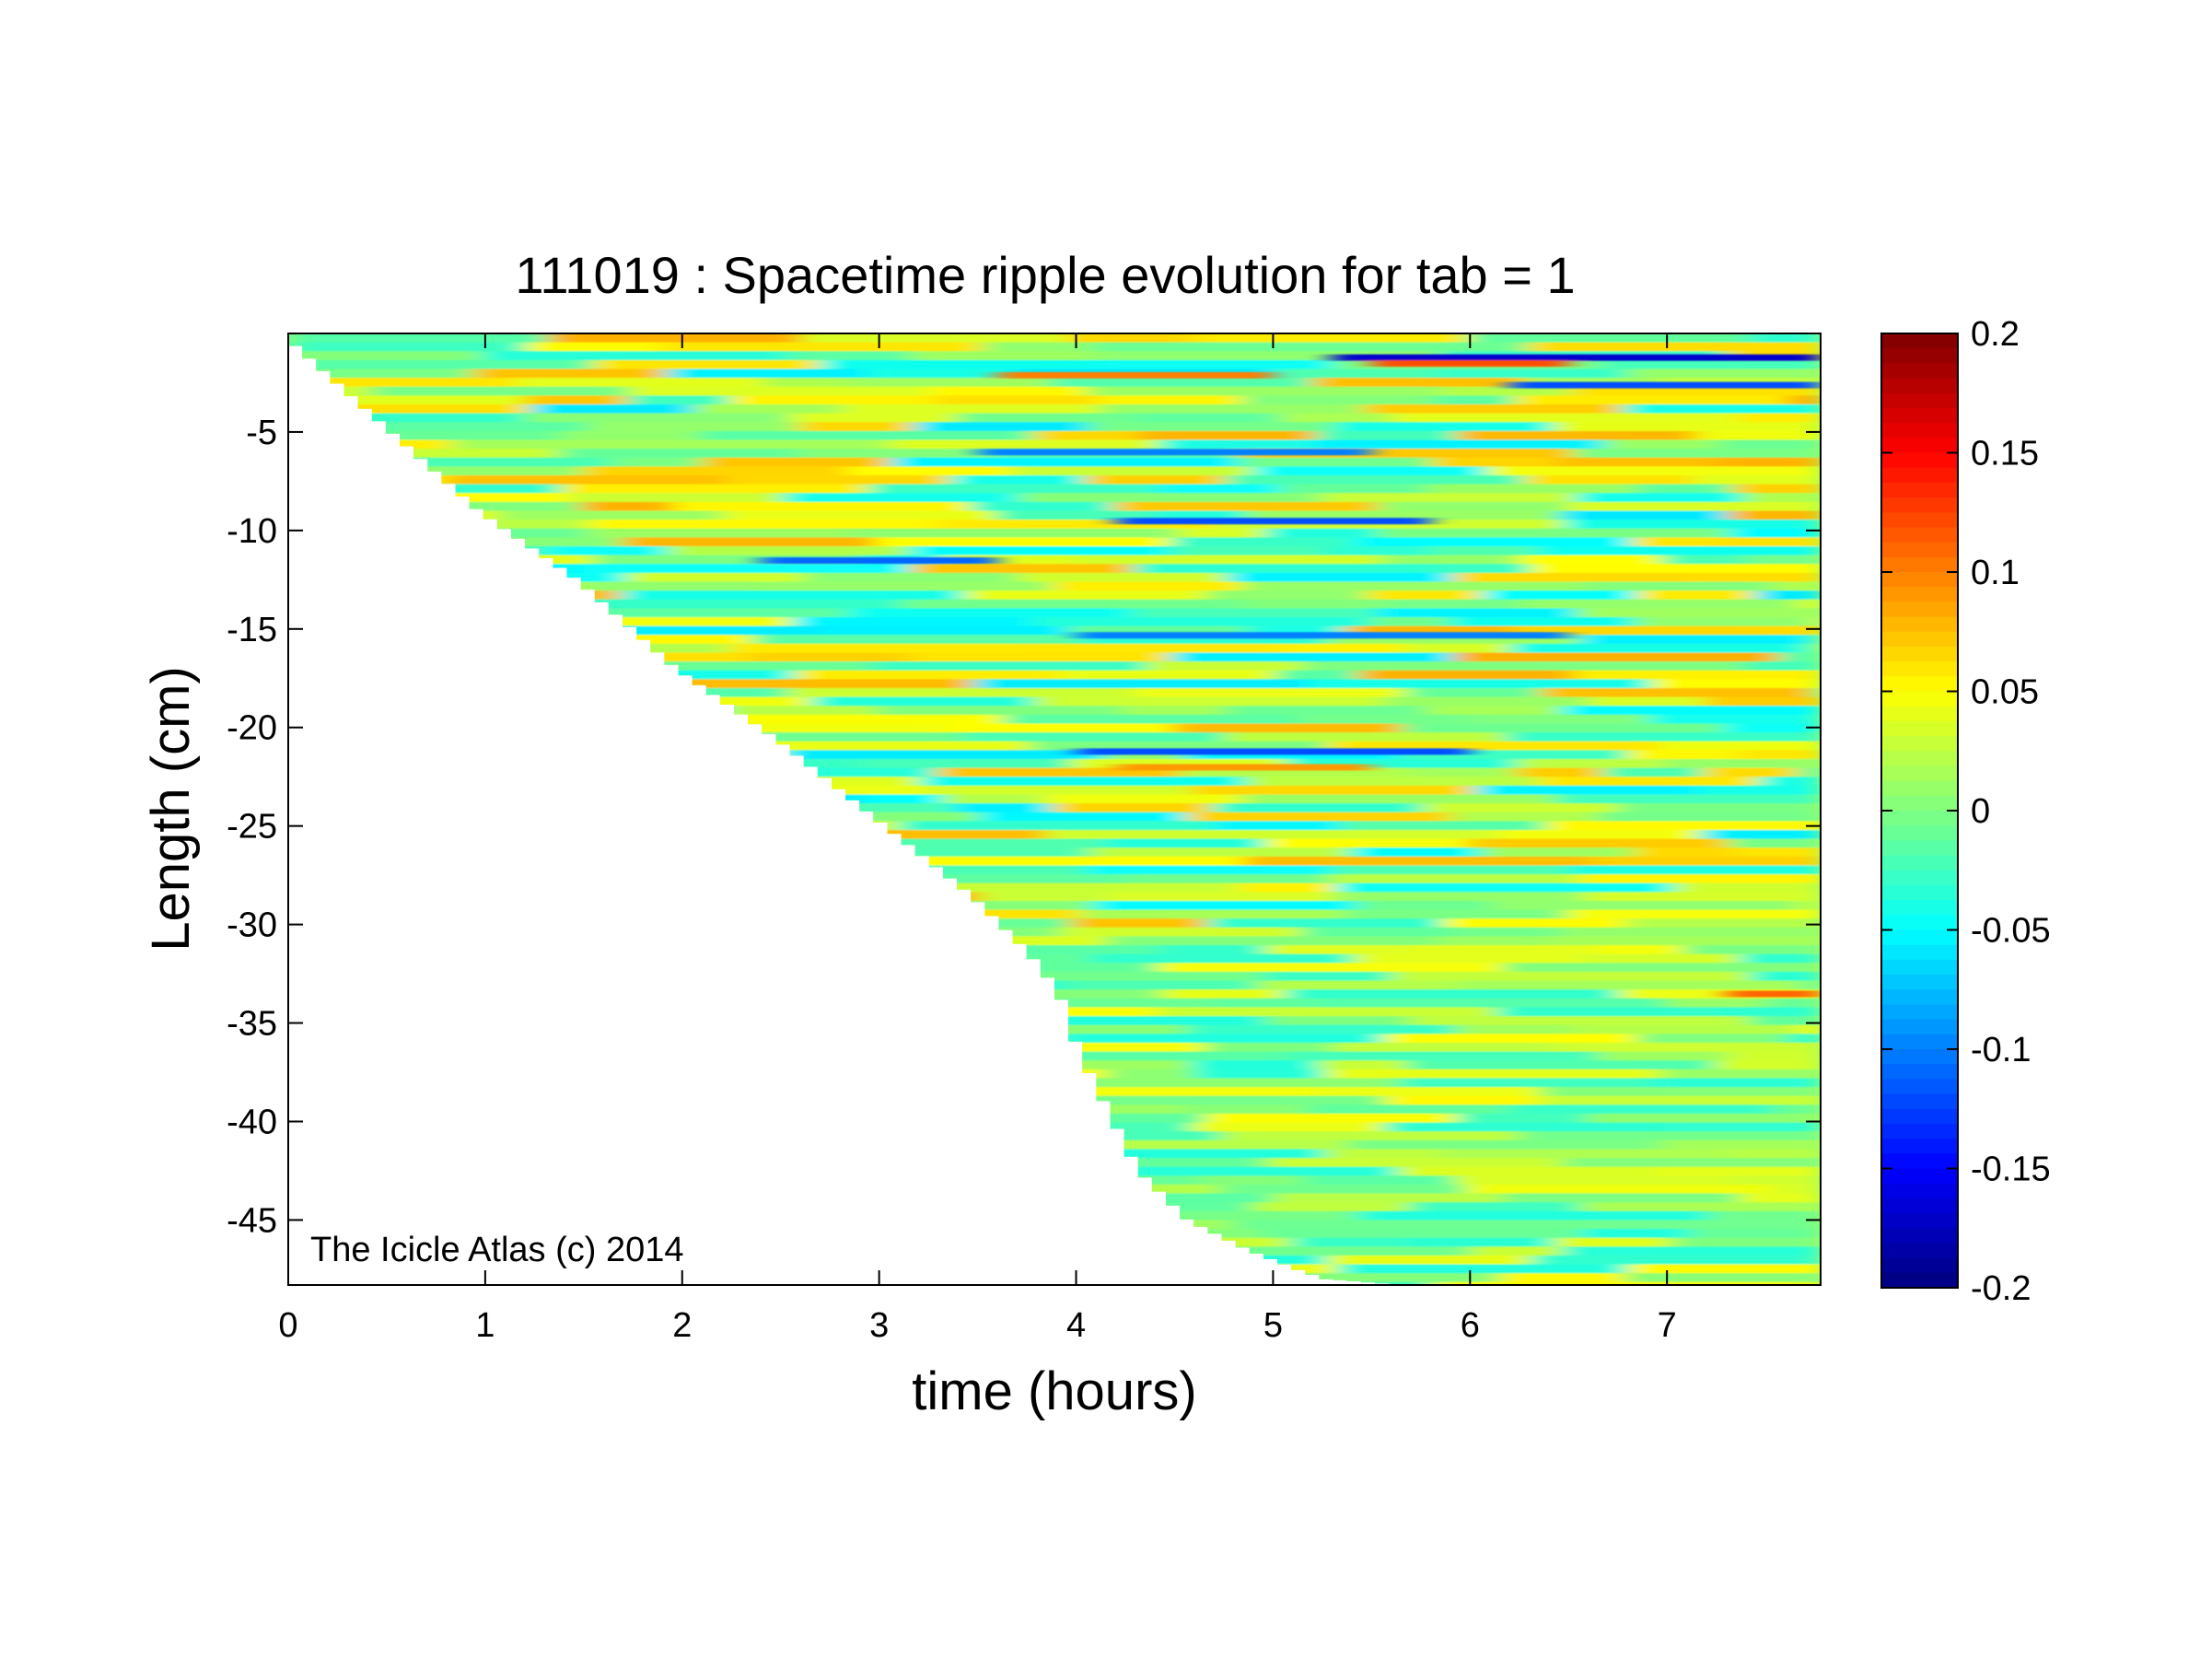 The image size is (2212, 1659). Describe the element at coordinates (1966, 811) in the screenshot. I see `colorbar: 0.2 0.15 0.1 0.05 0 -0.05 -0.1 -0.15 -0.2` at that location.